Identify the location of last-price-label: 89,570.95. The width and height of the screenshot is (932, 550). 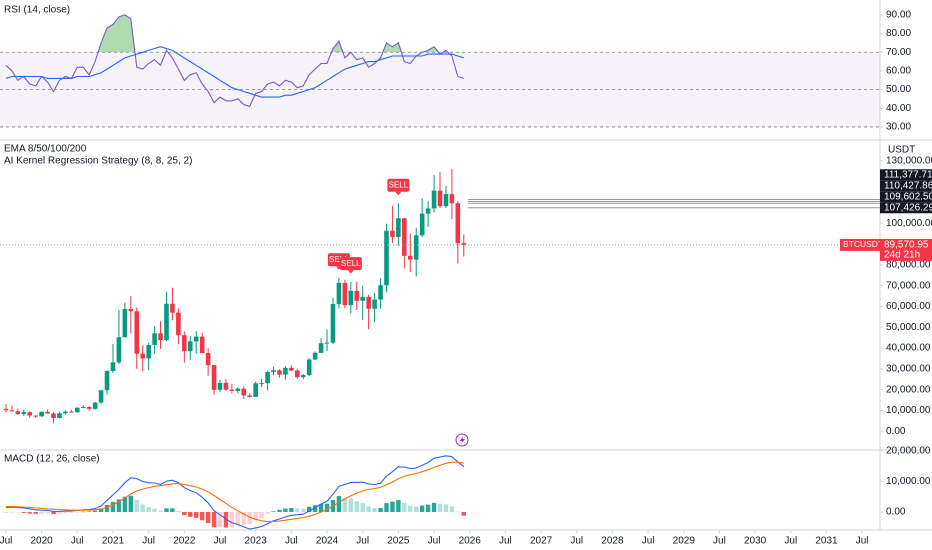
(906, 245).